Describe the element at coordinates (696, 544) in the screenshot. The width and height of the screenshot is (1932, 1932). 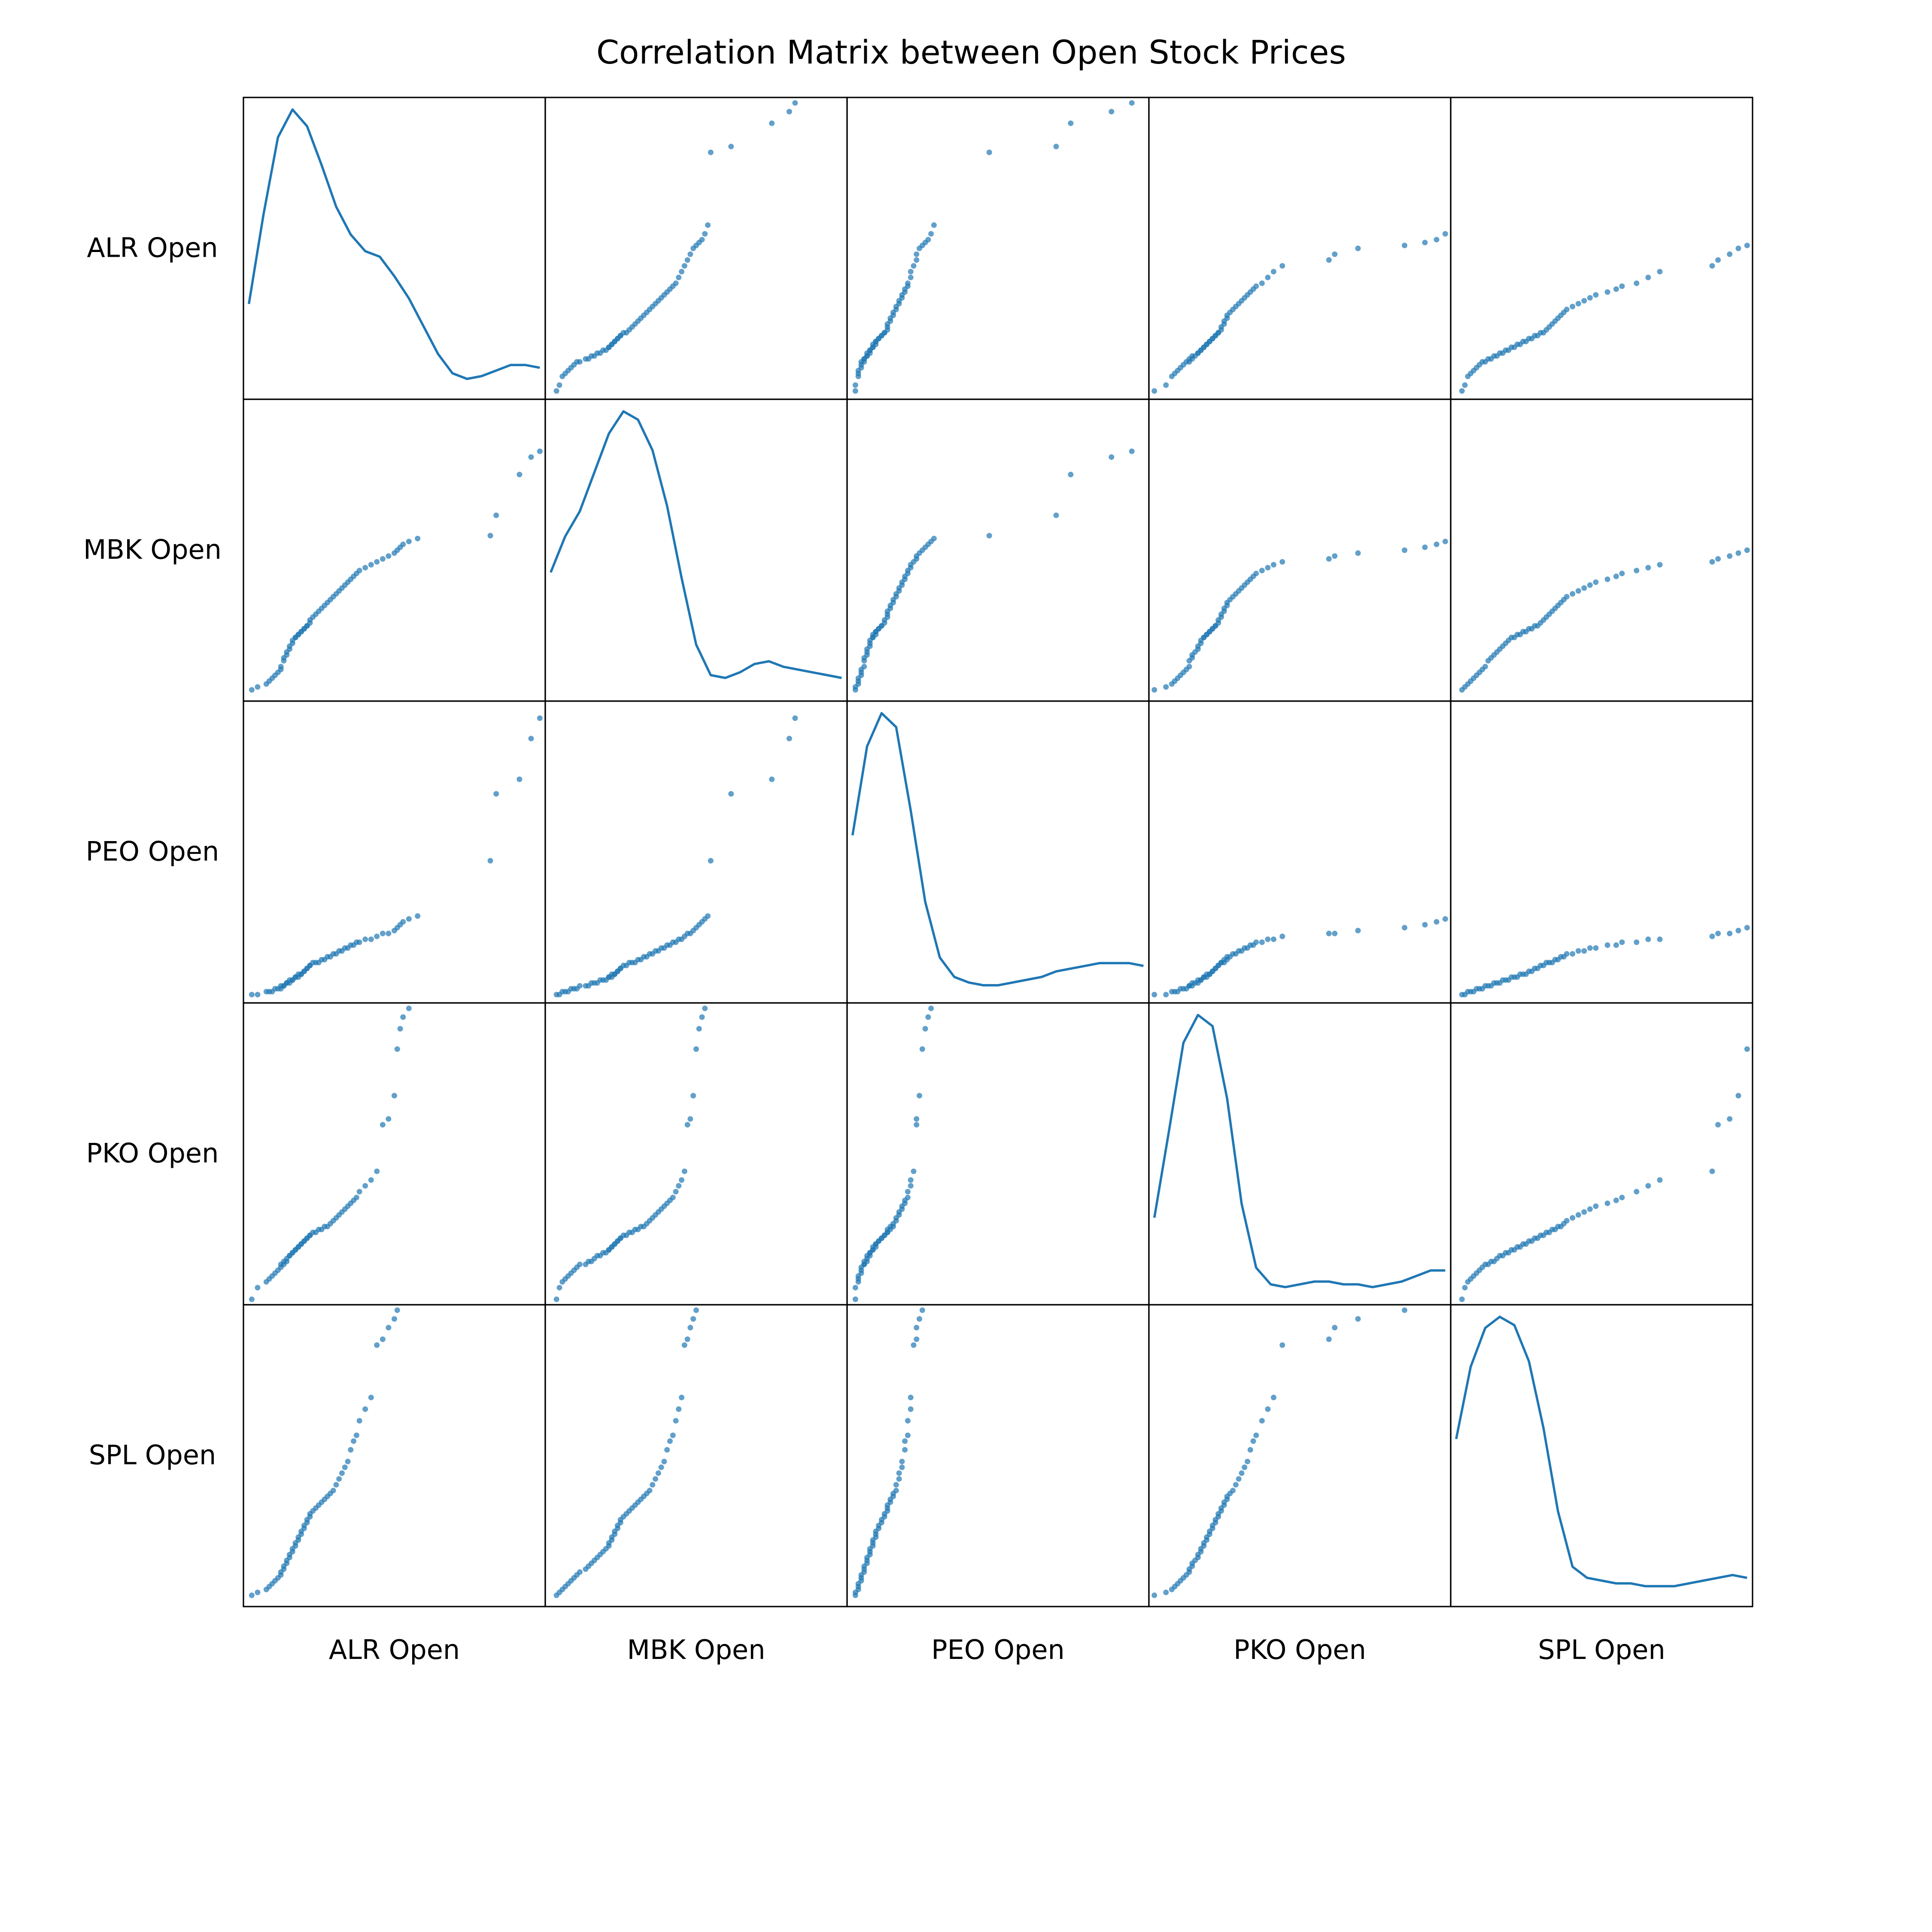
I see `kde-curve-mbk-open` at that location.